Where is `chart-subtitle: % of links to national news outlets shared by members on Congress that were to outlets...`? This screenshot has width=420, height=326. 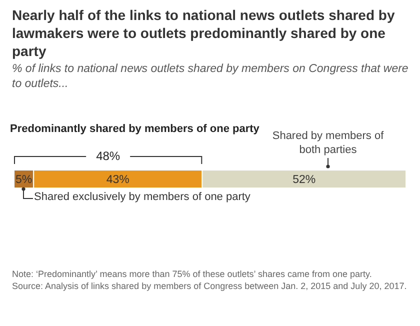 chart-subtitle: % of links to national news outlets shared by members on Congress that were to outlets... is located at coordinates (211, 77).